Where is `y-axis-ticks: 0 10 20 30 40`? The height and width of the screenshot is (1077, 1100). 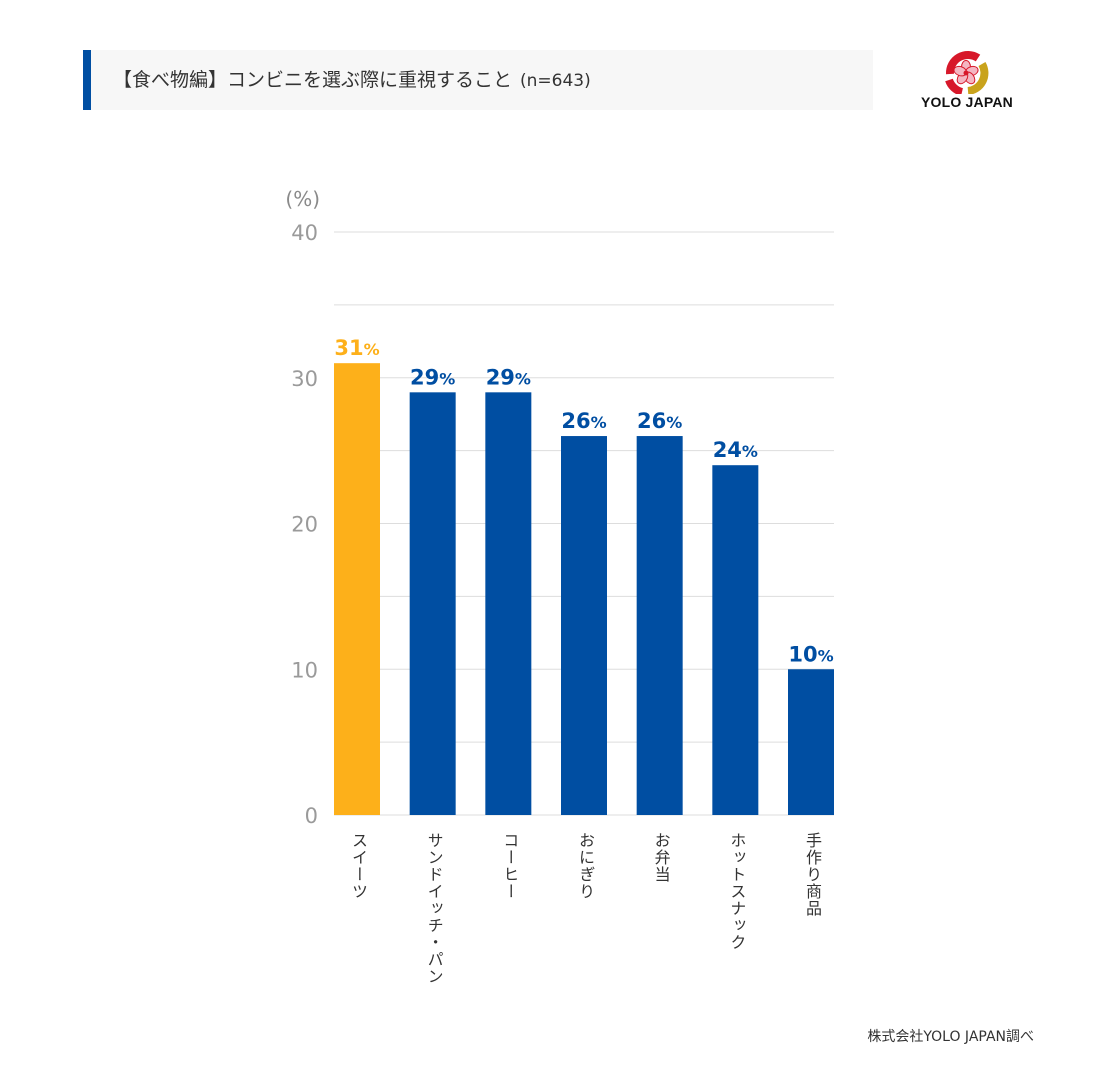 y-axis-ticks: 0 10 20 30 40 is located at coordinates (304, 524).